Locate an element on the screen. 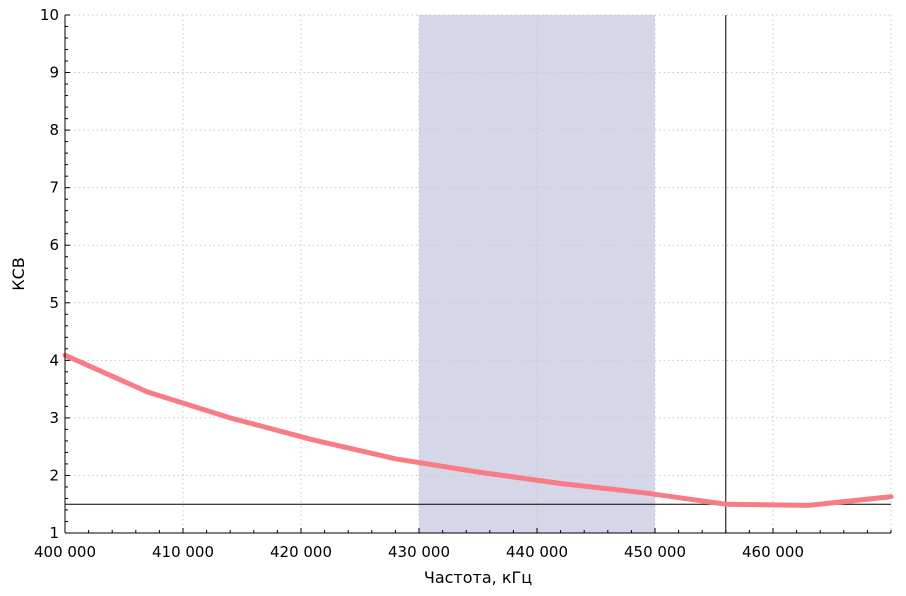 The width and height of the screenshot is (906, 596). y-tick-label: 4 is located at coordinates (54, 360).